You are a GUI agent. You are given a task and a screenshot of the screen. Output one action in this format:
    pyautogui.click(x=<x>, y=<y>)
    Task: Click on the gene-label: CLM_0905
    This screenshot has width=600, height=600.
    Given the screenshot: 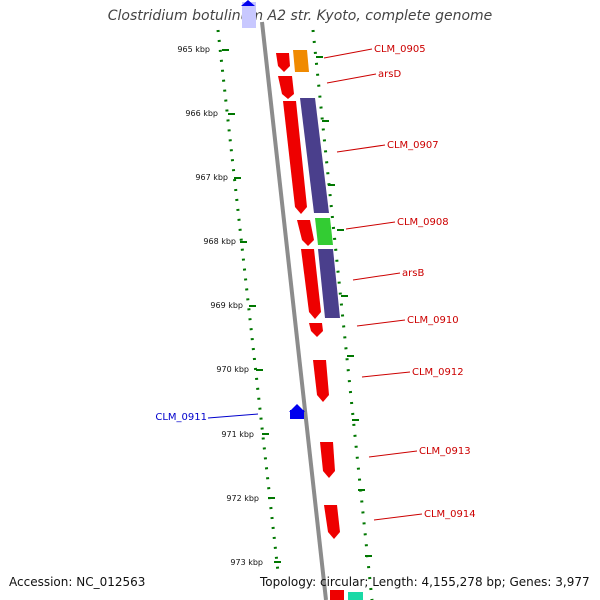 What is the action you would take?
    pyautogui.click(x=400, y=49)
    